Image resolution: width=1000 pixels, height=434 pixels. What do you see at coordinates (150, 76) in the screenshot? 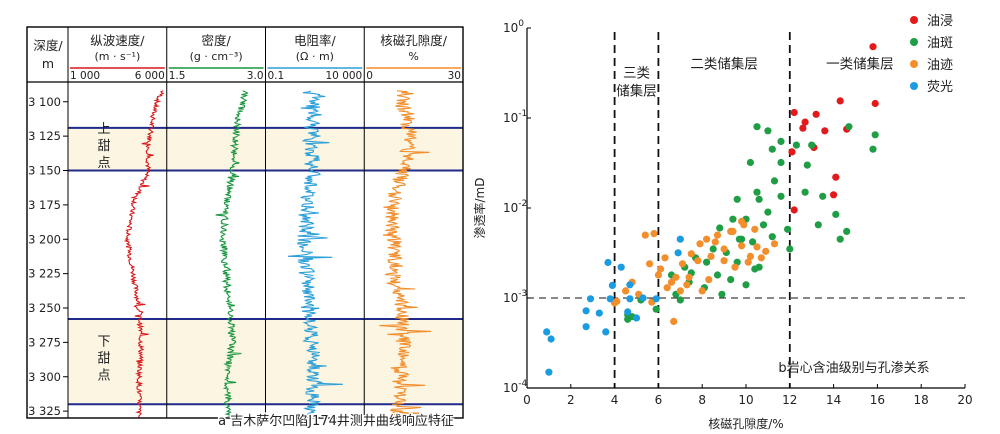
I see `track-scale-max: 6 000` at bounding box center [150, 76].